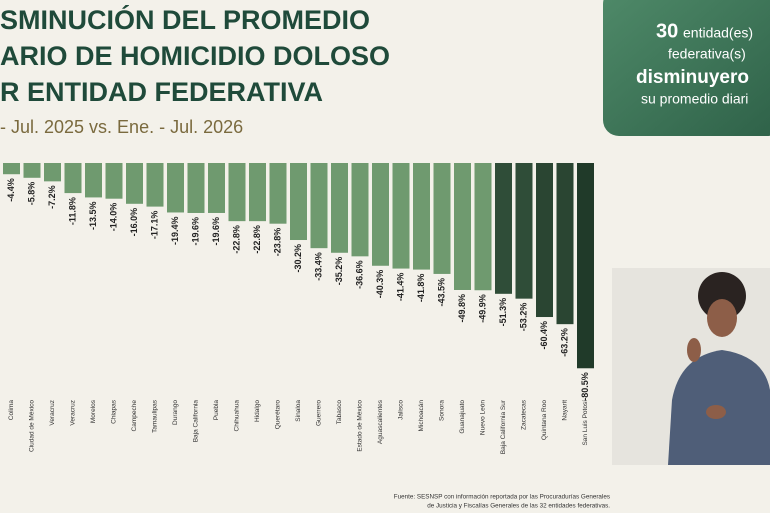 This screenshot has height=513, width=770. What do you see at coordinates (216, 410) in the screenshot?
I see `x-tick-label: Puebla` at bounding box center [216, 410].